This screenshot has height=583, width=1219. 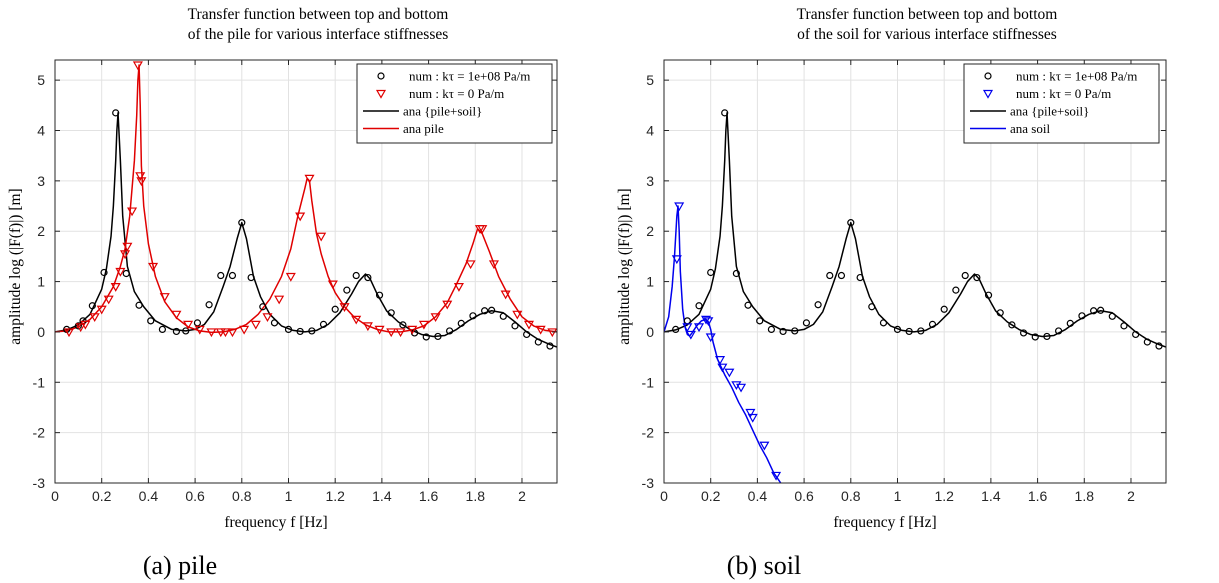 I want to click on y-tick-label: 5, so click(x=41, y=80).